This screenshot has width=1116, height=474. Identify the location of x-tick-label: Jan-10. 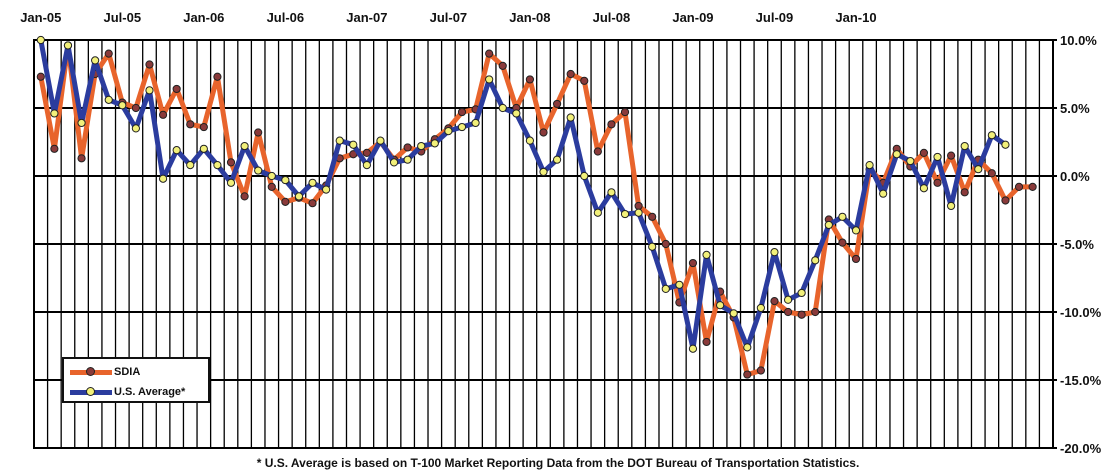
(855, 17).